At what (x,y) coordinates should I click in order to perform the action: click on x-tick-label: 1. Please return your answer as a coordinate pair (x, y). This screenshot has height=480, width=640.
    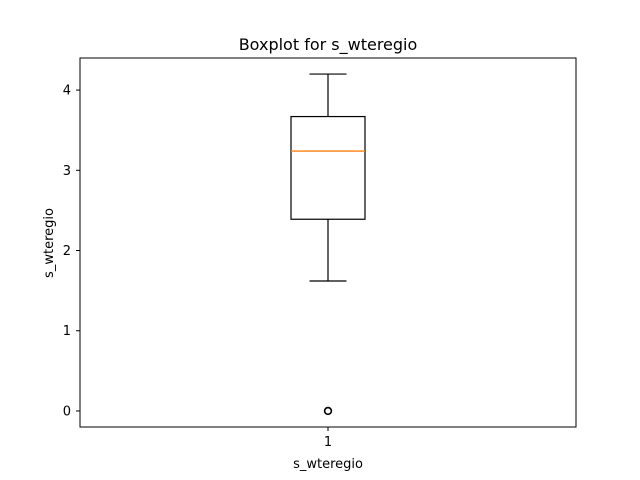
    Looking at the image, I should click on (328, 442).